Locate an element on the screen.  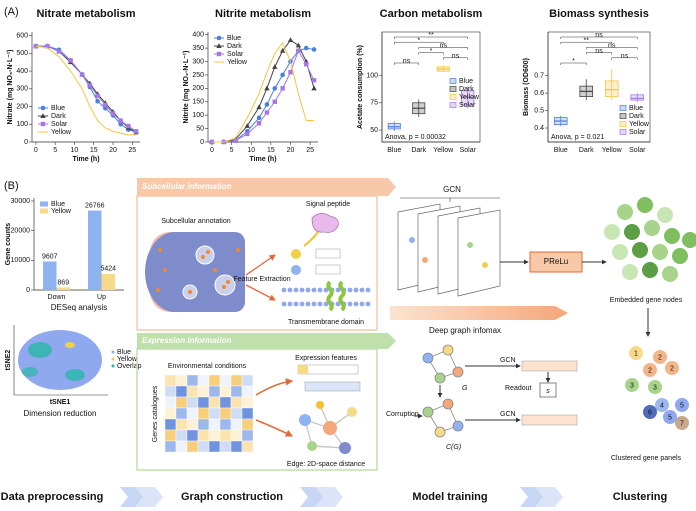
y-label: Nitrate (mg NO₃-N·L⁻¹) is located at coordinates (10, 87).